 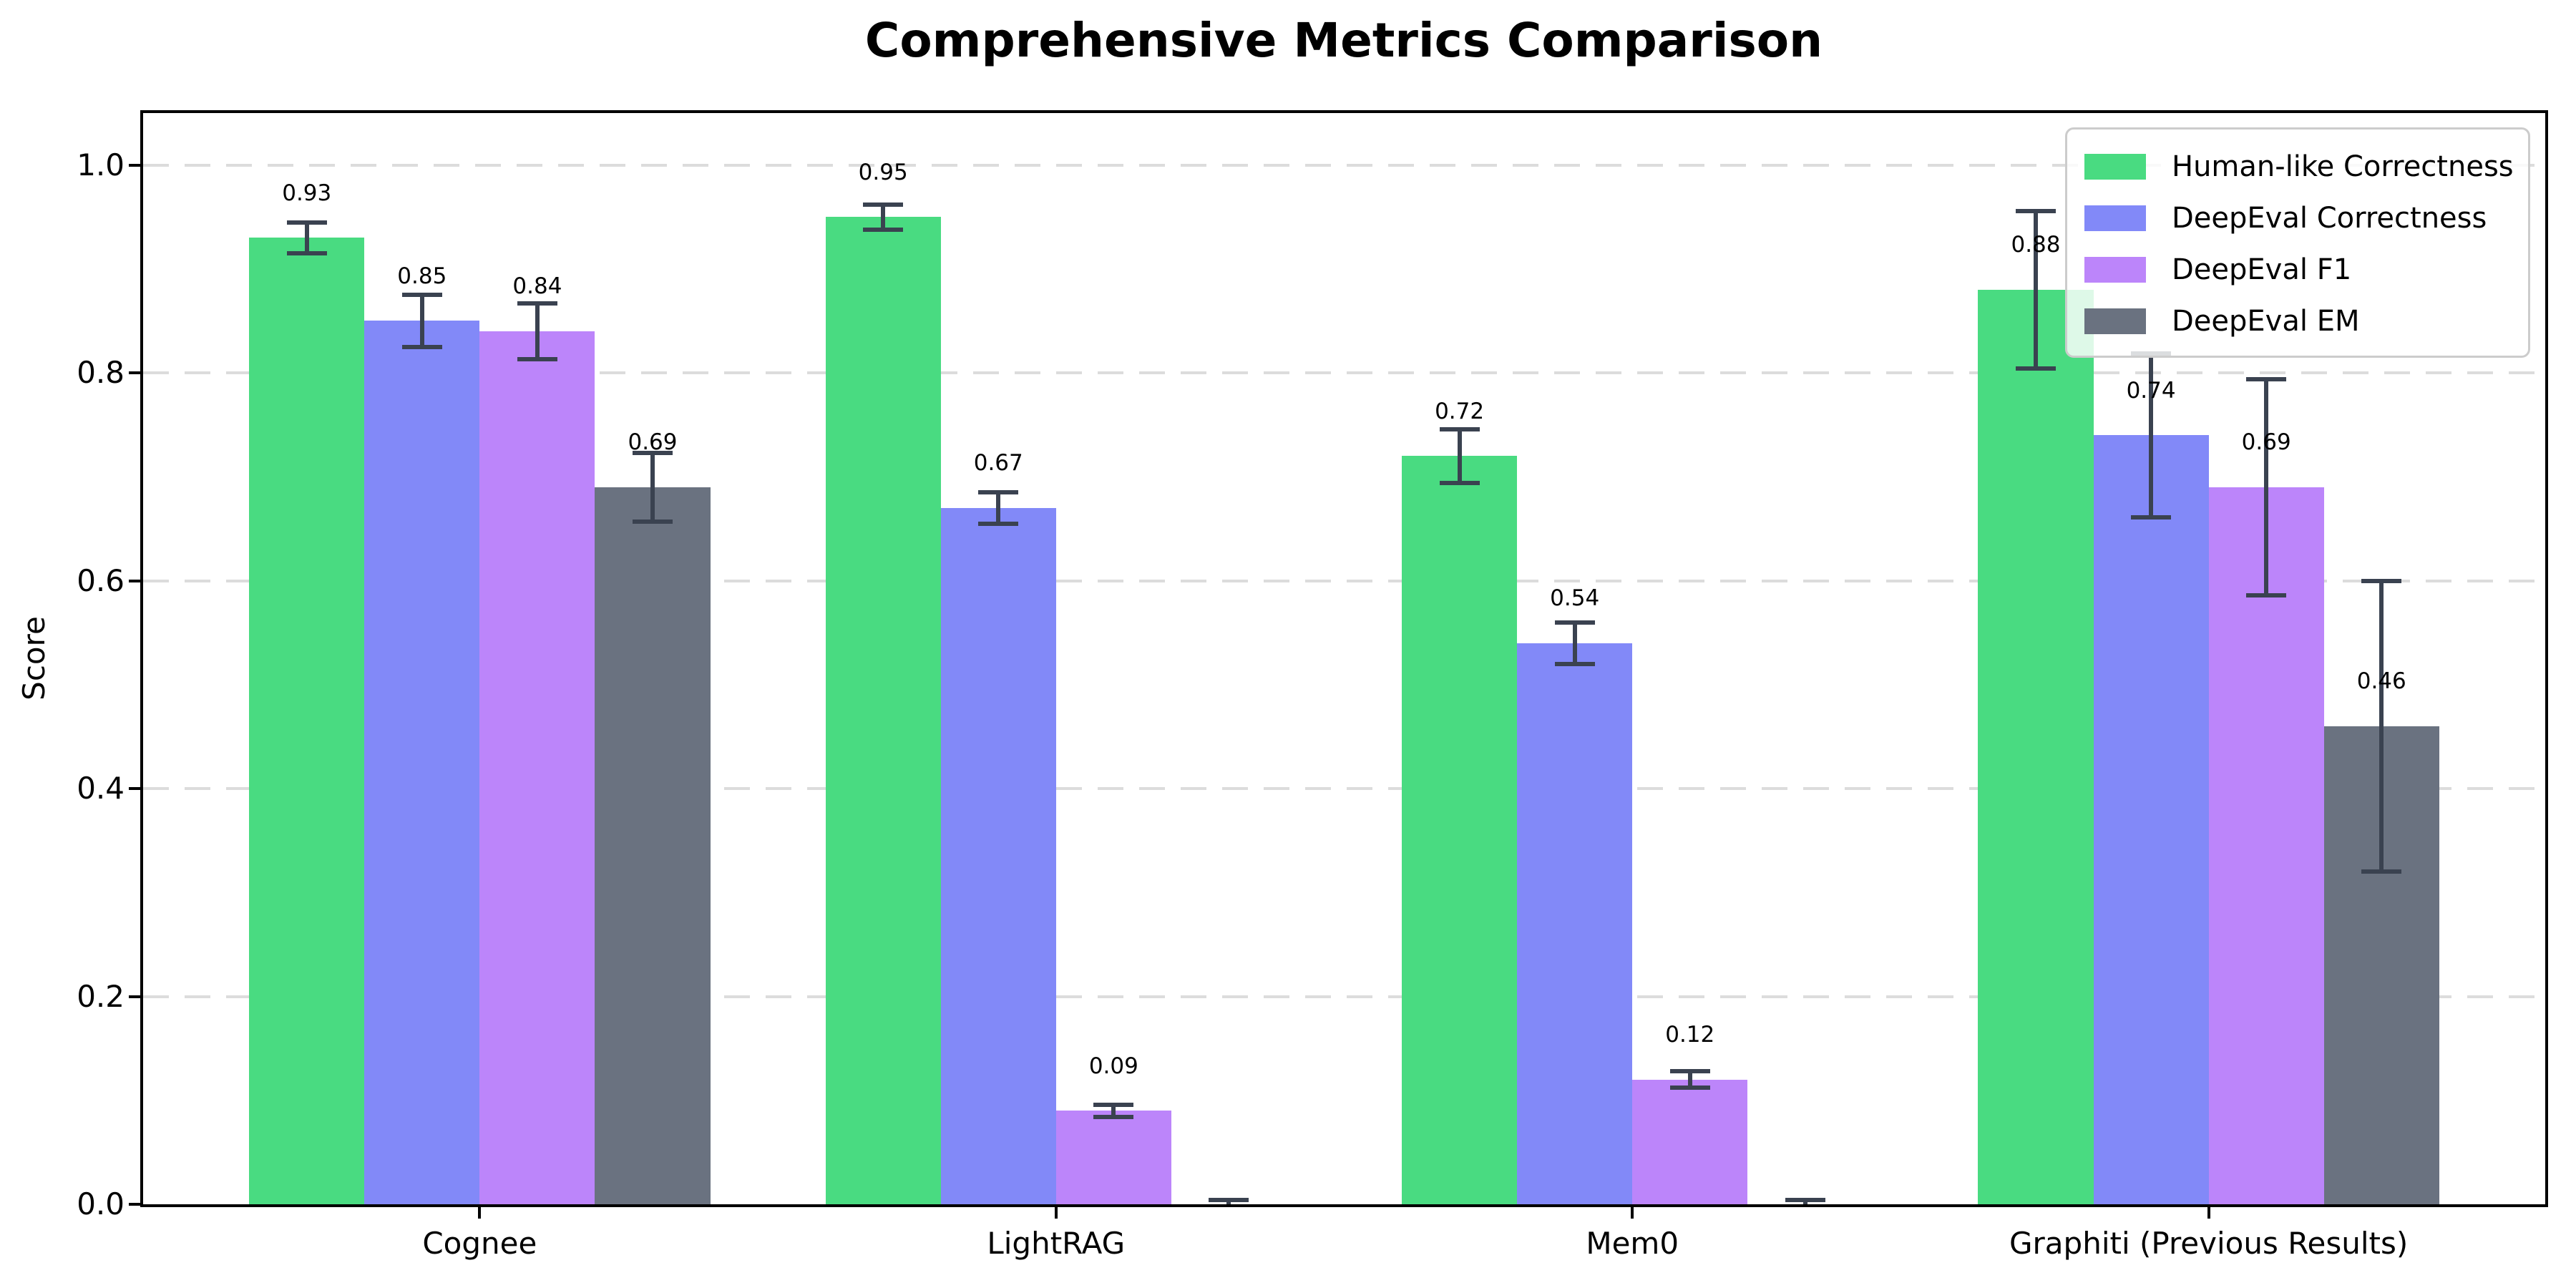 What do you see at coordinates (653, 845) in the screenshot?
I see `bar-s3-g0` at bounding box center [653, 845].